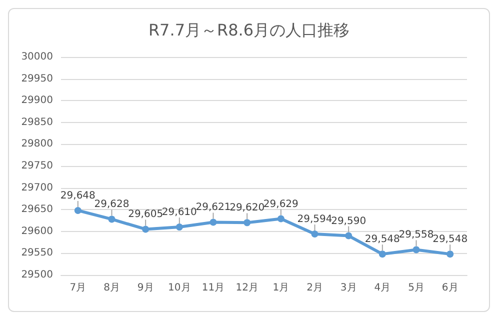 This screenshot has width=500, height=322. I want to click on x-tick-label: 11月, so click(213, 288).